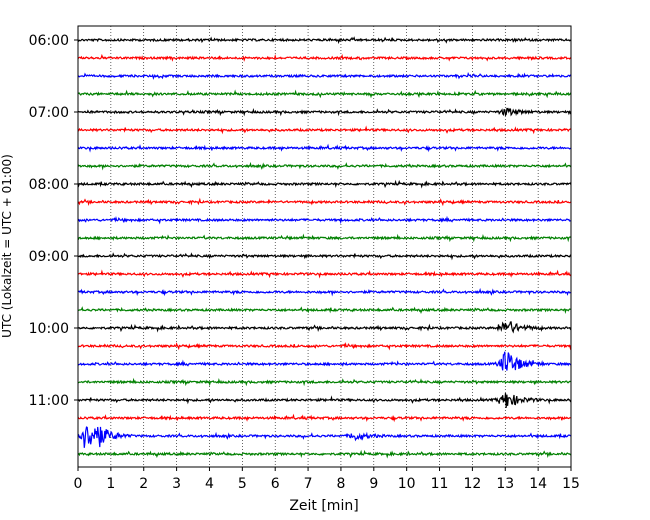  I want to click on y-tick-label: 09:00, so click(49, 257).